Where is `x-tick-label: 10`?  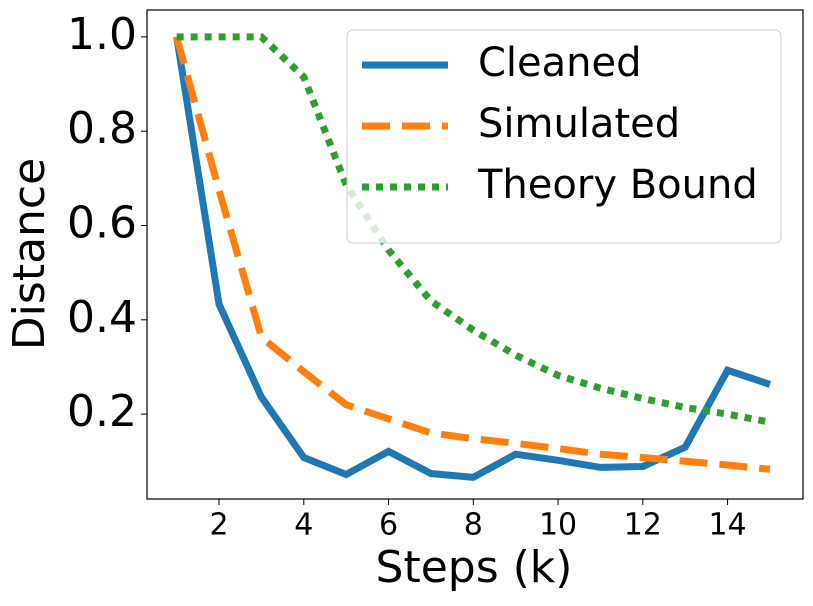
x-tick-label: 10 is located at coordinates (558, 525).